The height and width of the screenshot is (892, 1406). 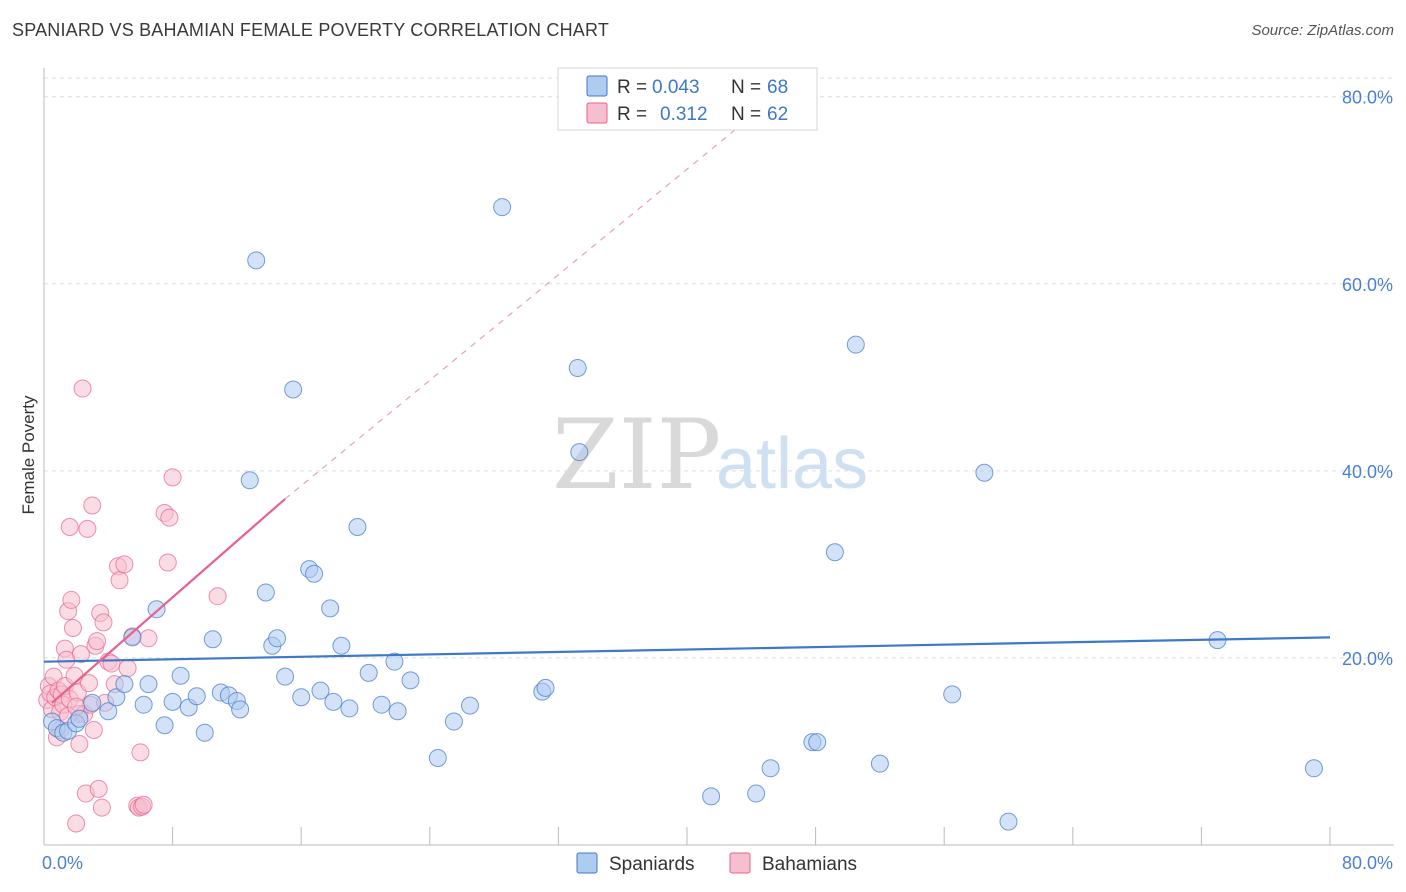 What do you see at coordinates (777, 87) in the screenshot?
I see `legend-n-value-spaniards: 68` at bounding box center [777, 87].